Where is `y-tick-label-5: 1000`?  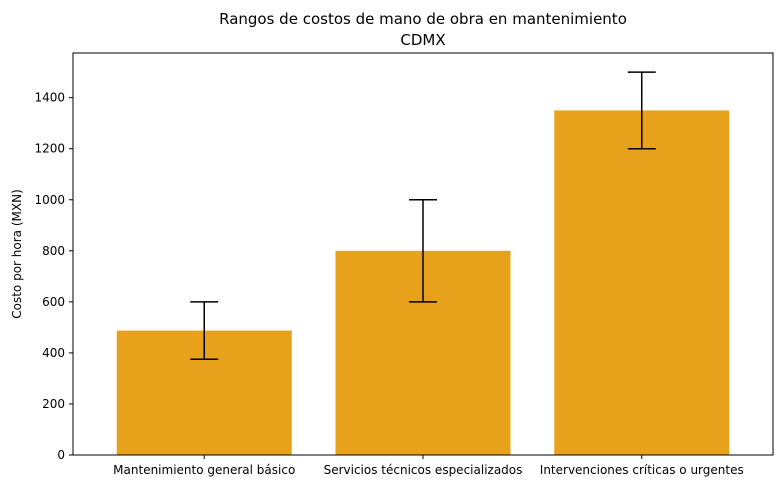 y-tick-label-5: 1000 is located at coordinates (49, 200).